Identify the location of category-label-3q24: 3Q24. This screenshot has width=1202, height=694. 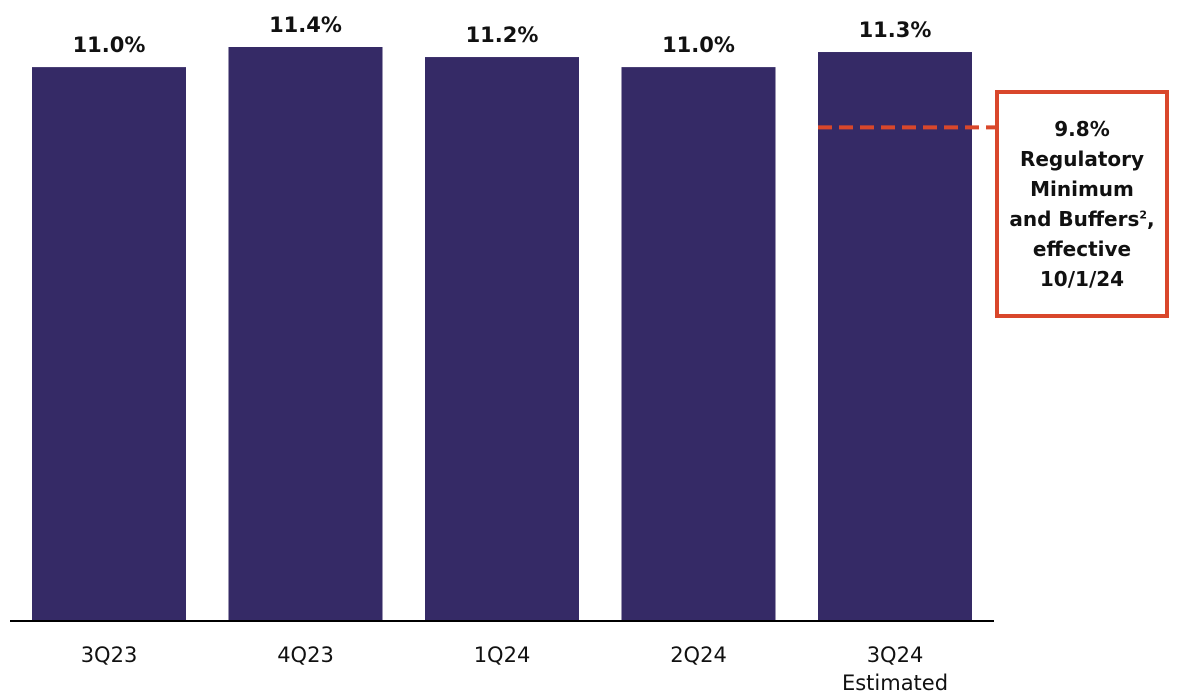
(895, 655).